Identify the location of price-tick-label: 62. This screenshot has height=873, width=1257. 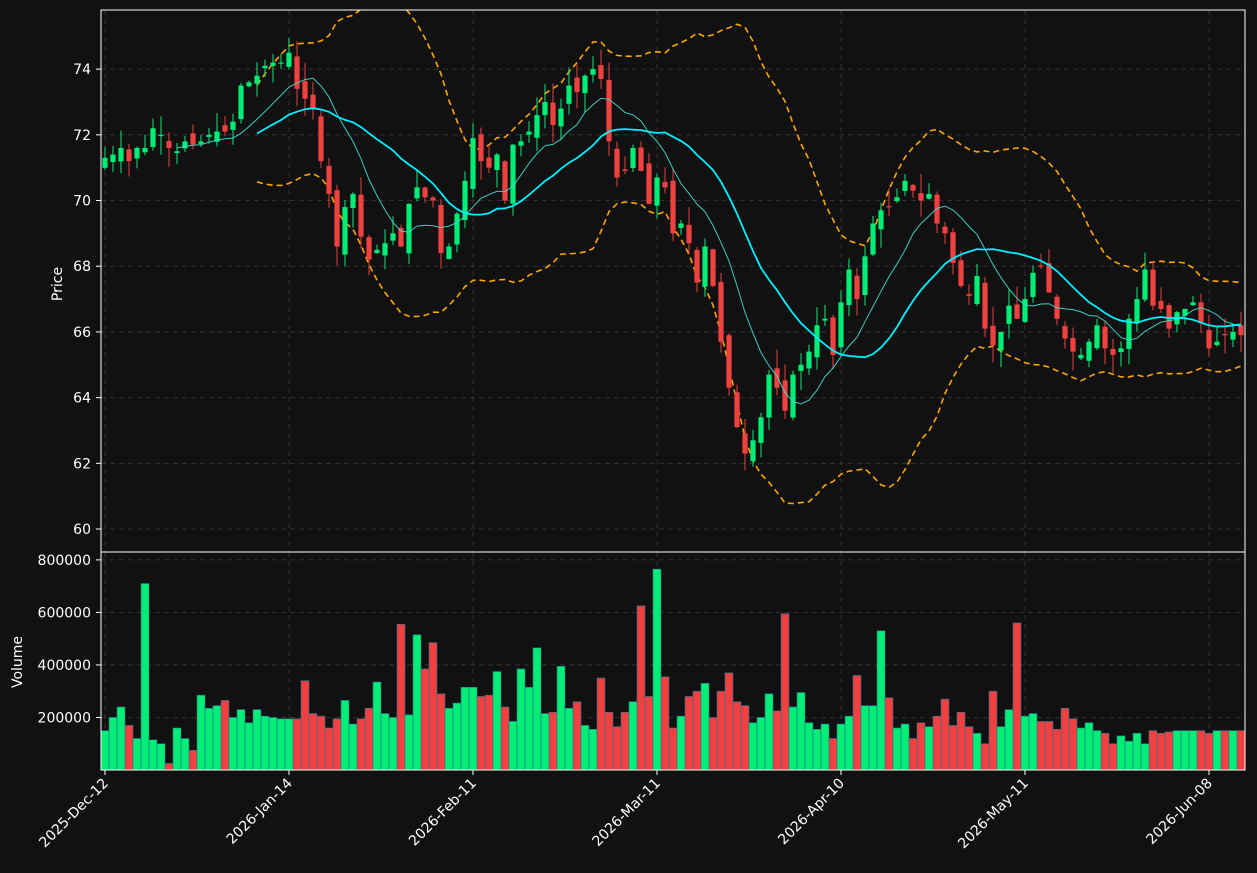
(82, 464).